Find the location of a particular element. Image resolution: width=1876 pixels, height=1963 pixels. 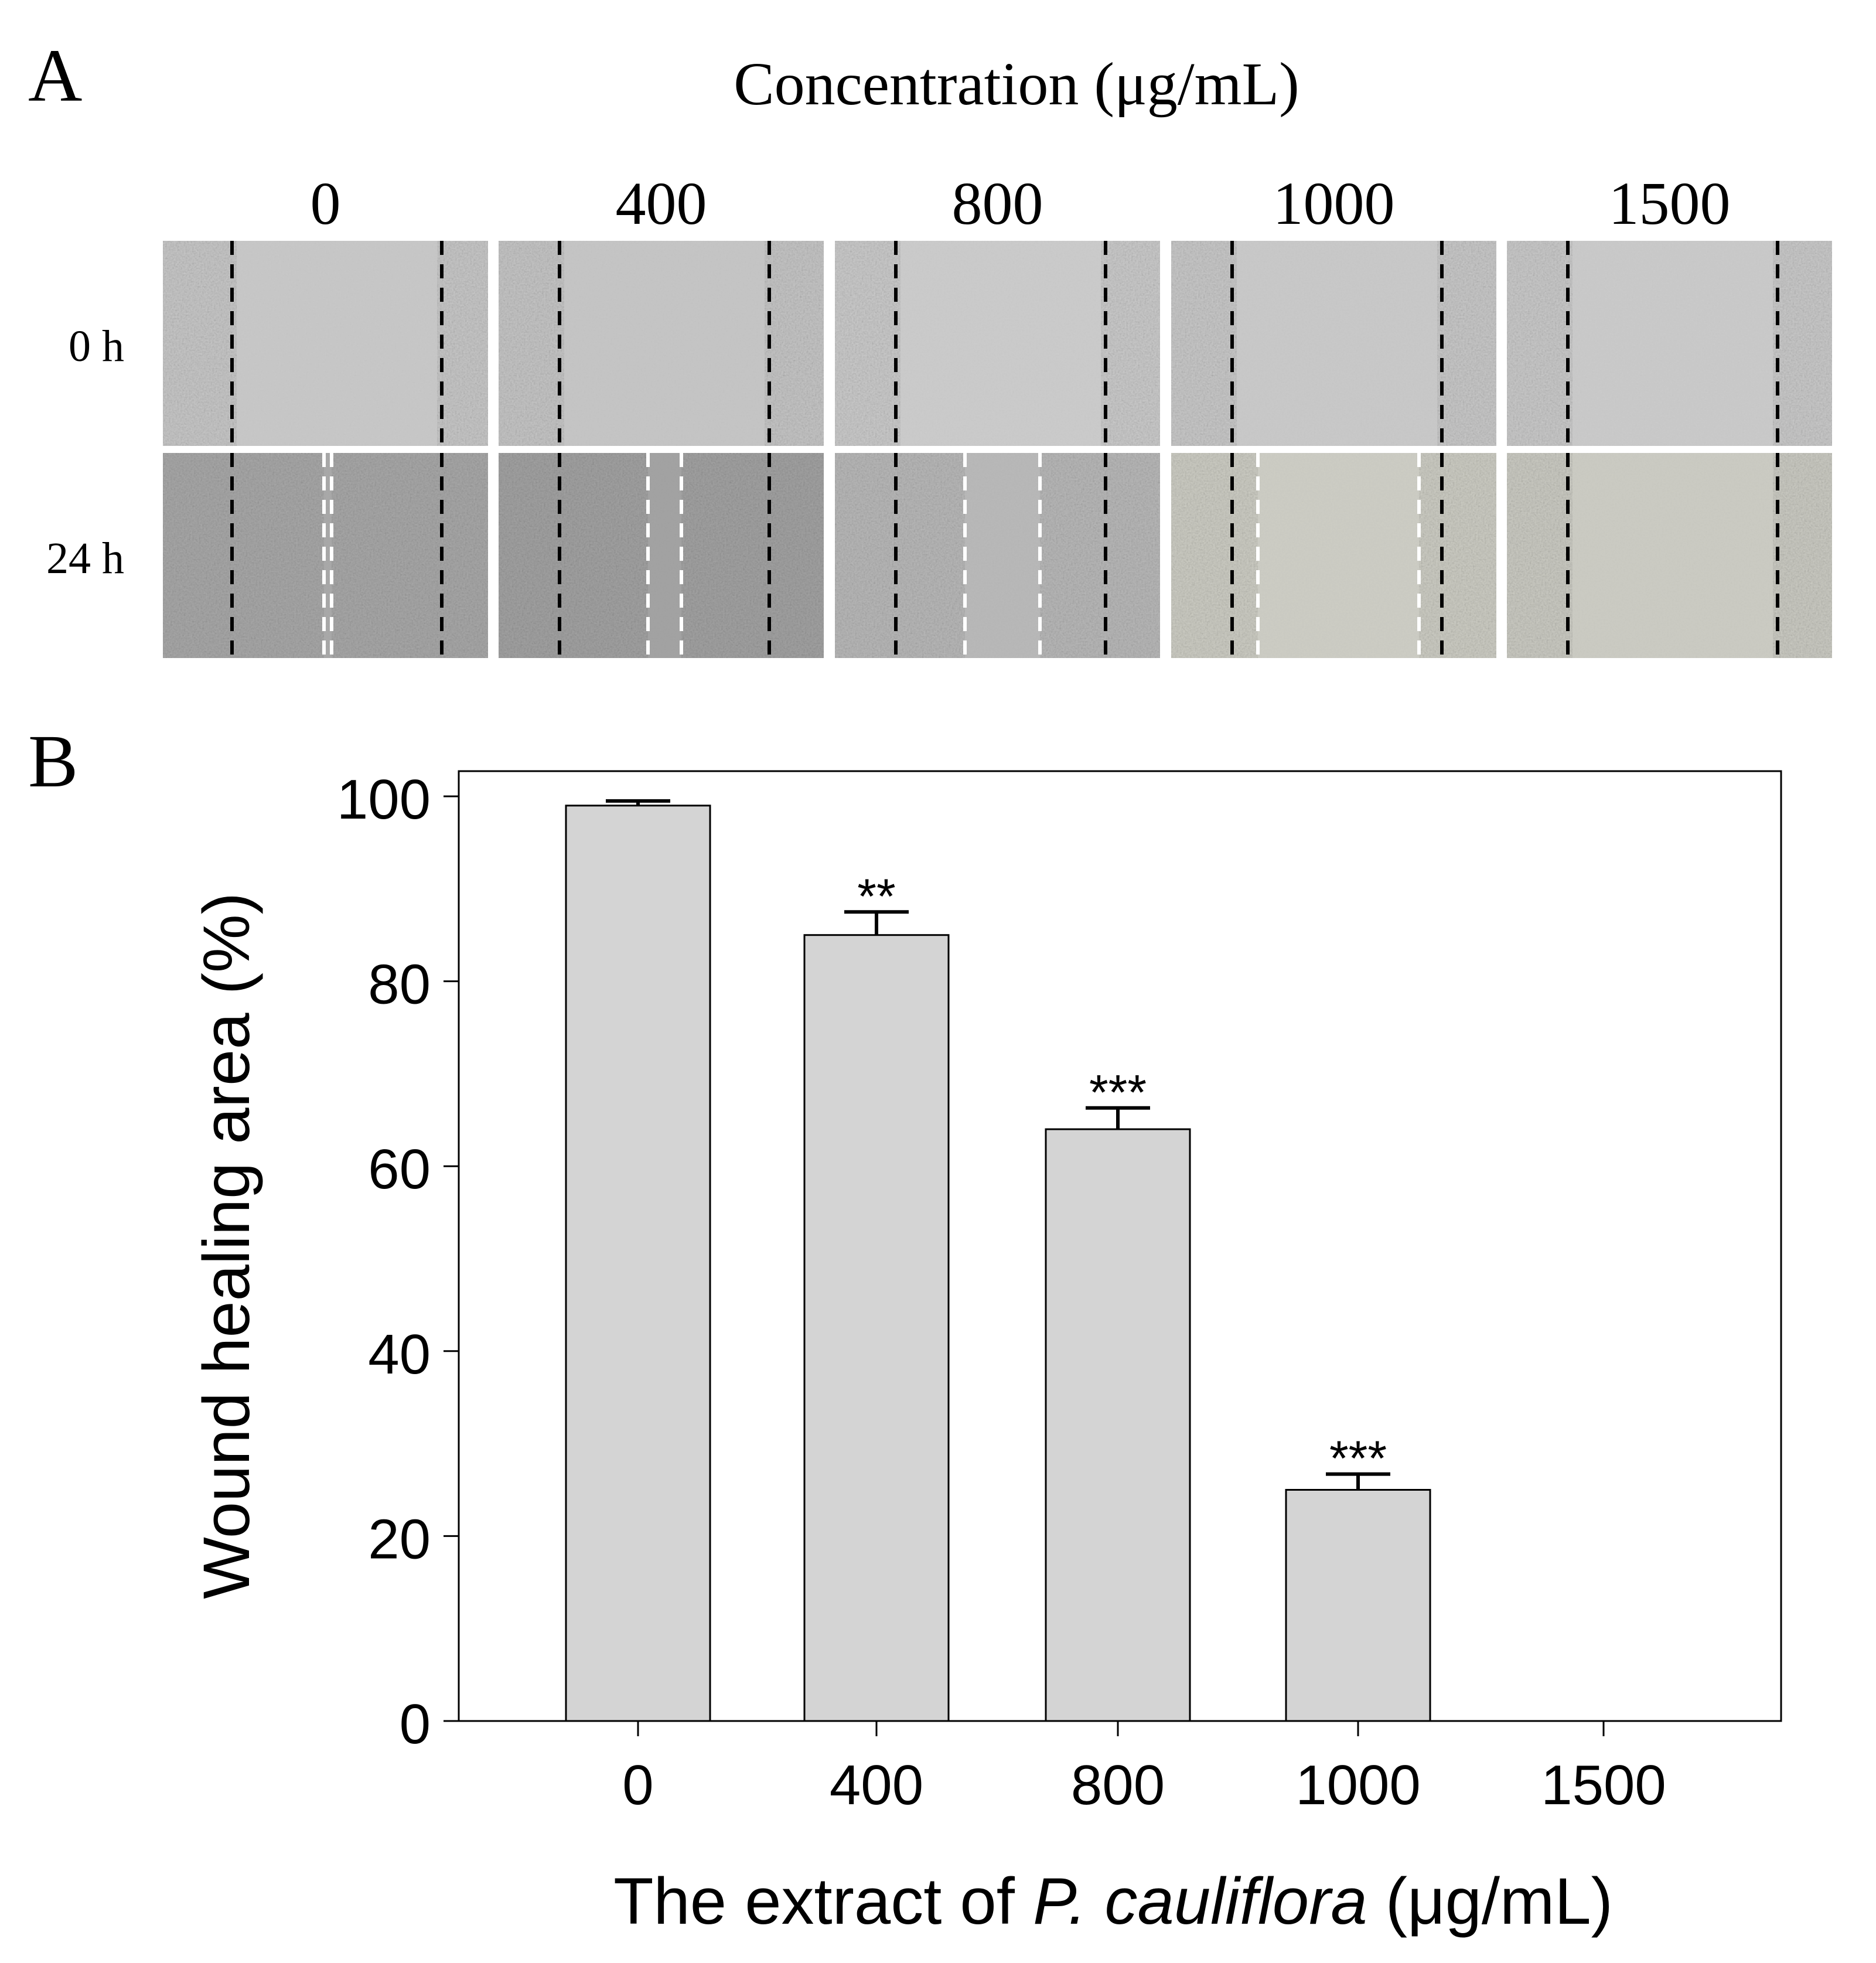

concentration-label: 800 is located at coordinates (997, 203).